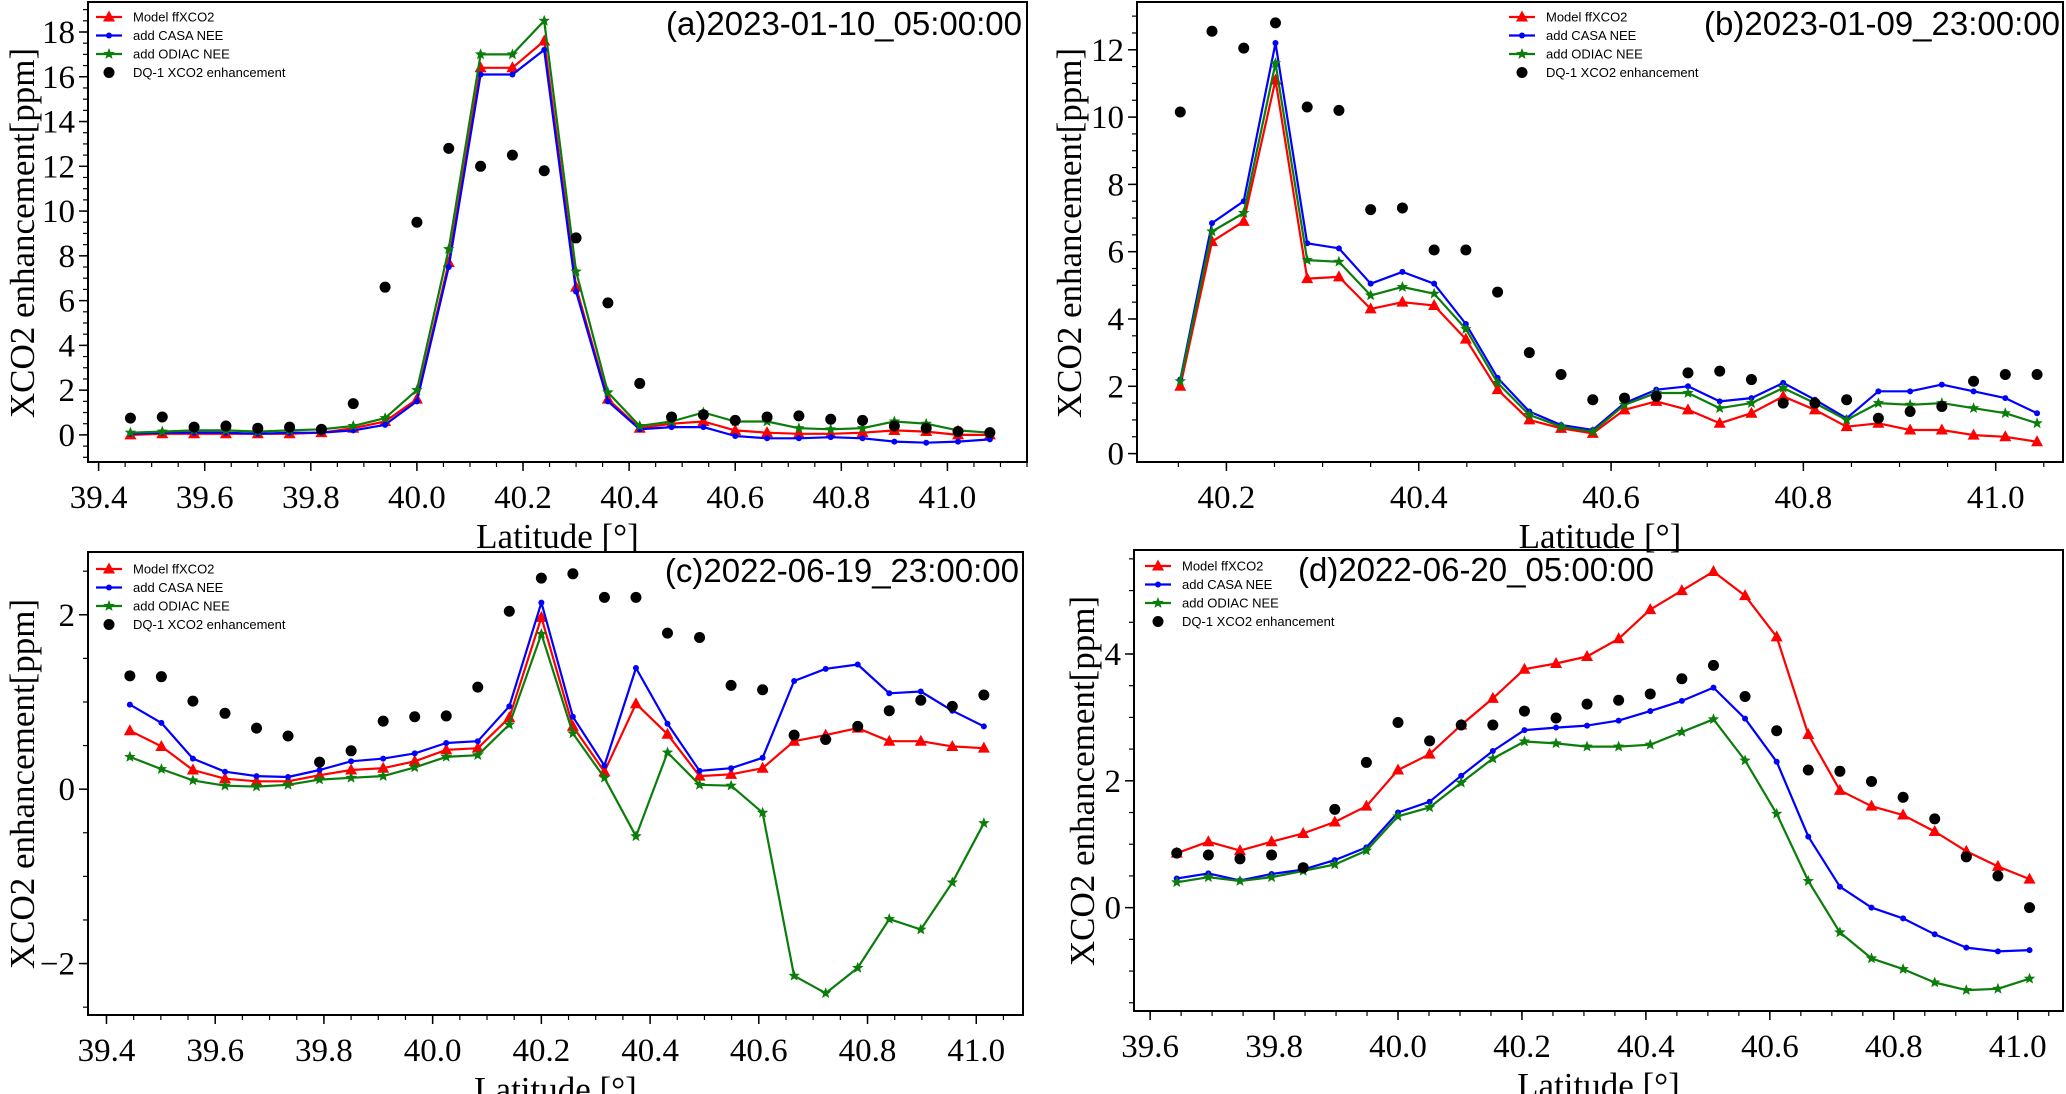 Image resolution: width=2066 pixels, height=1094 pixels. I want to click on y-tick-label: 12, so click(58, 167).